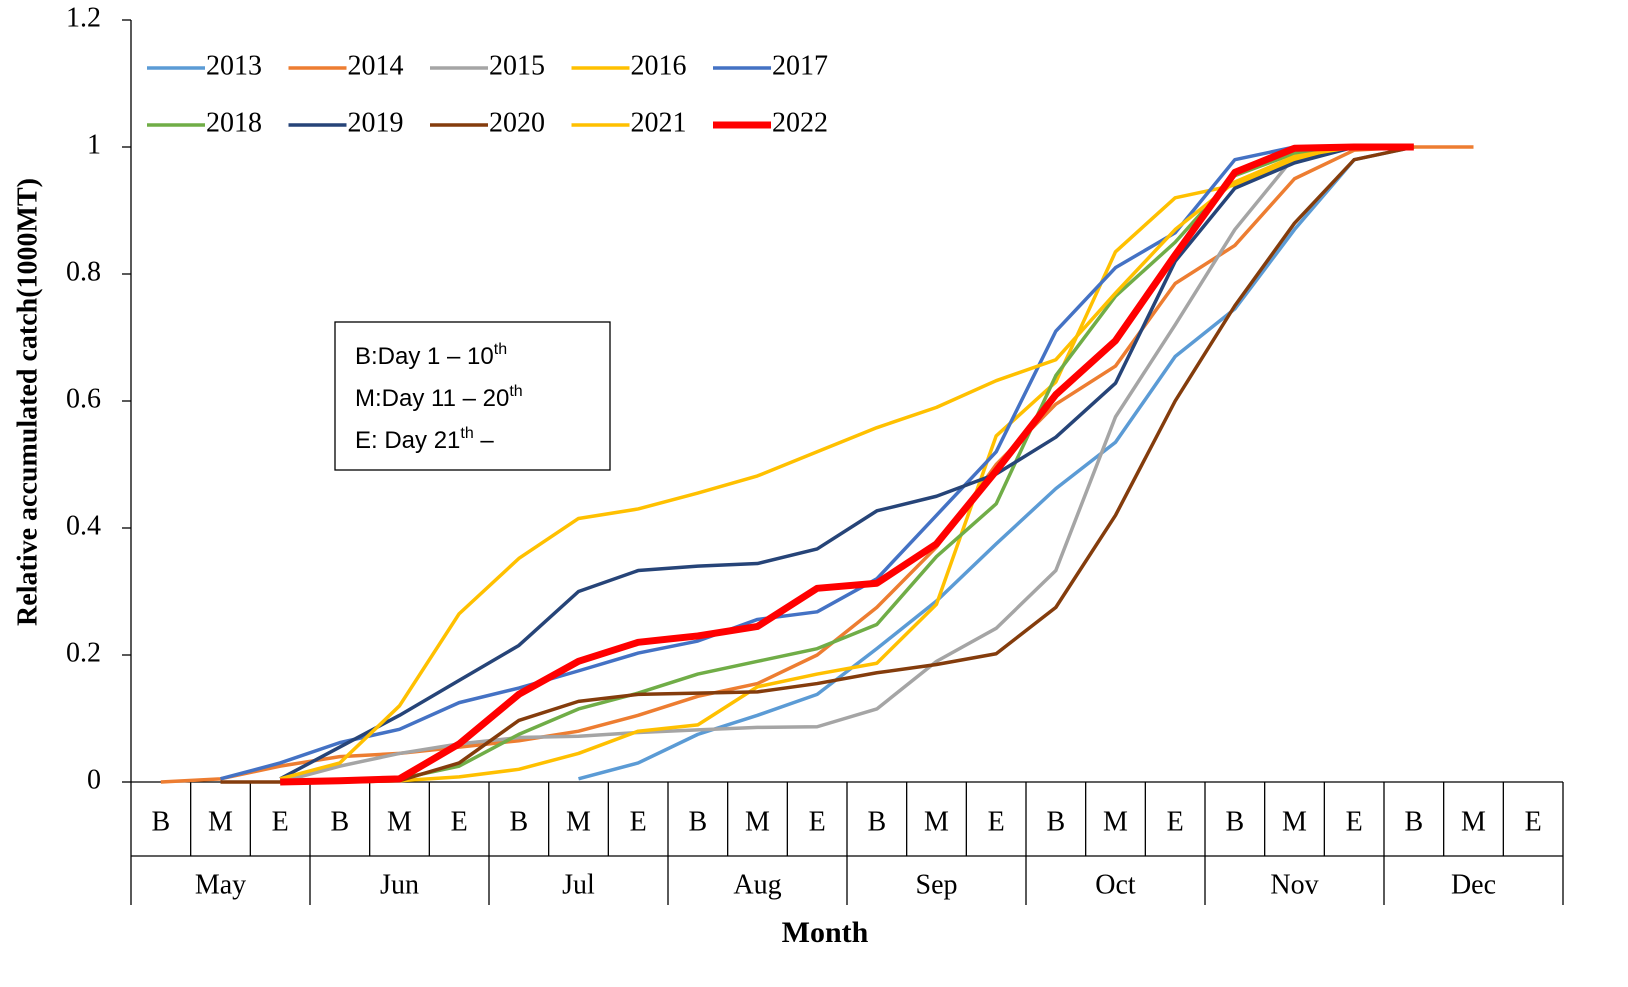 The height and width of the screenshot is (987, 1628). I want to click on legend-label: 2016, so click(659, 65).